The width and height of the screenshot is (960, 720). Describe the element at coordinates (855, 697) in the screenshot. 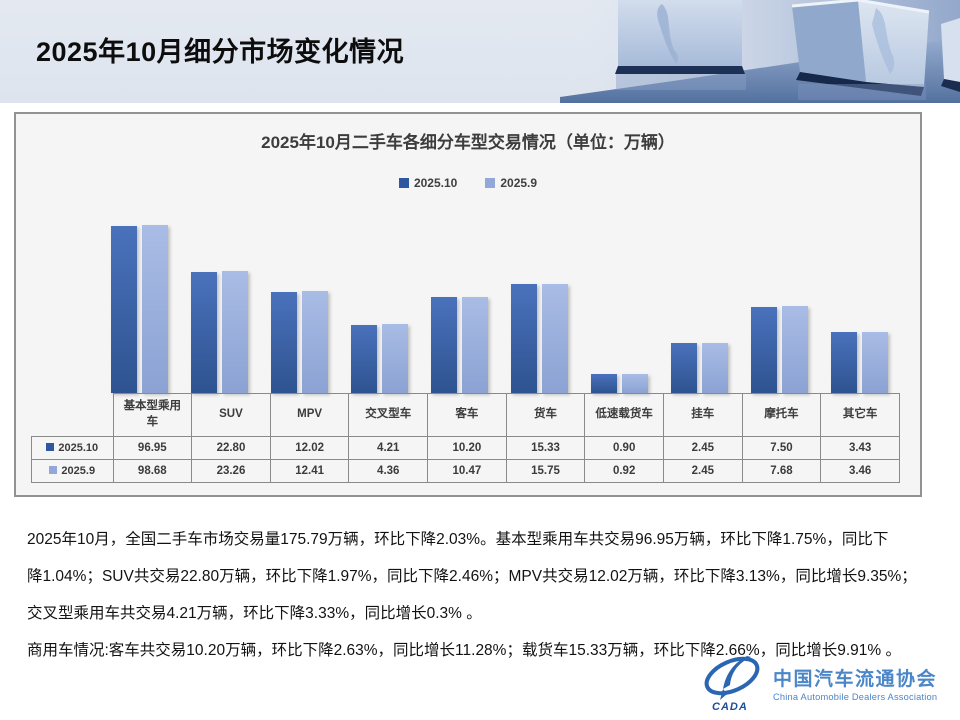

I see `logo-name-en: China Automobile Dealers Association` at that location.